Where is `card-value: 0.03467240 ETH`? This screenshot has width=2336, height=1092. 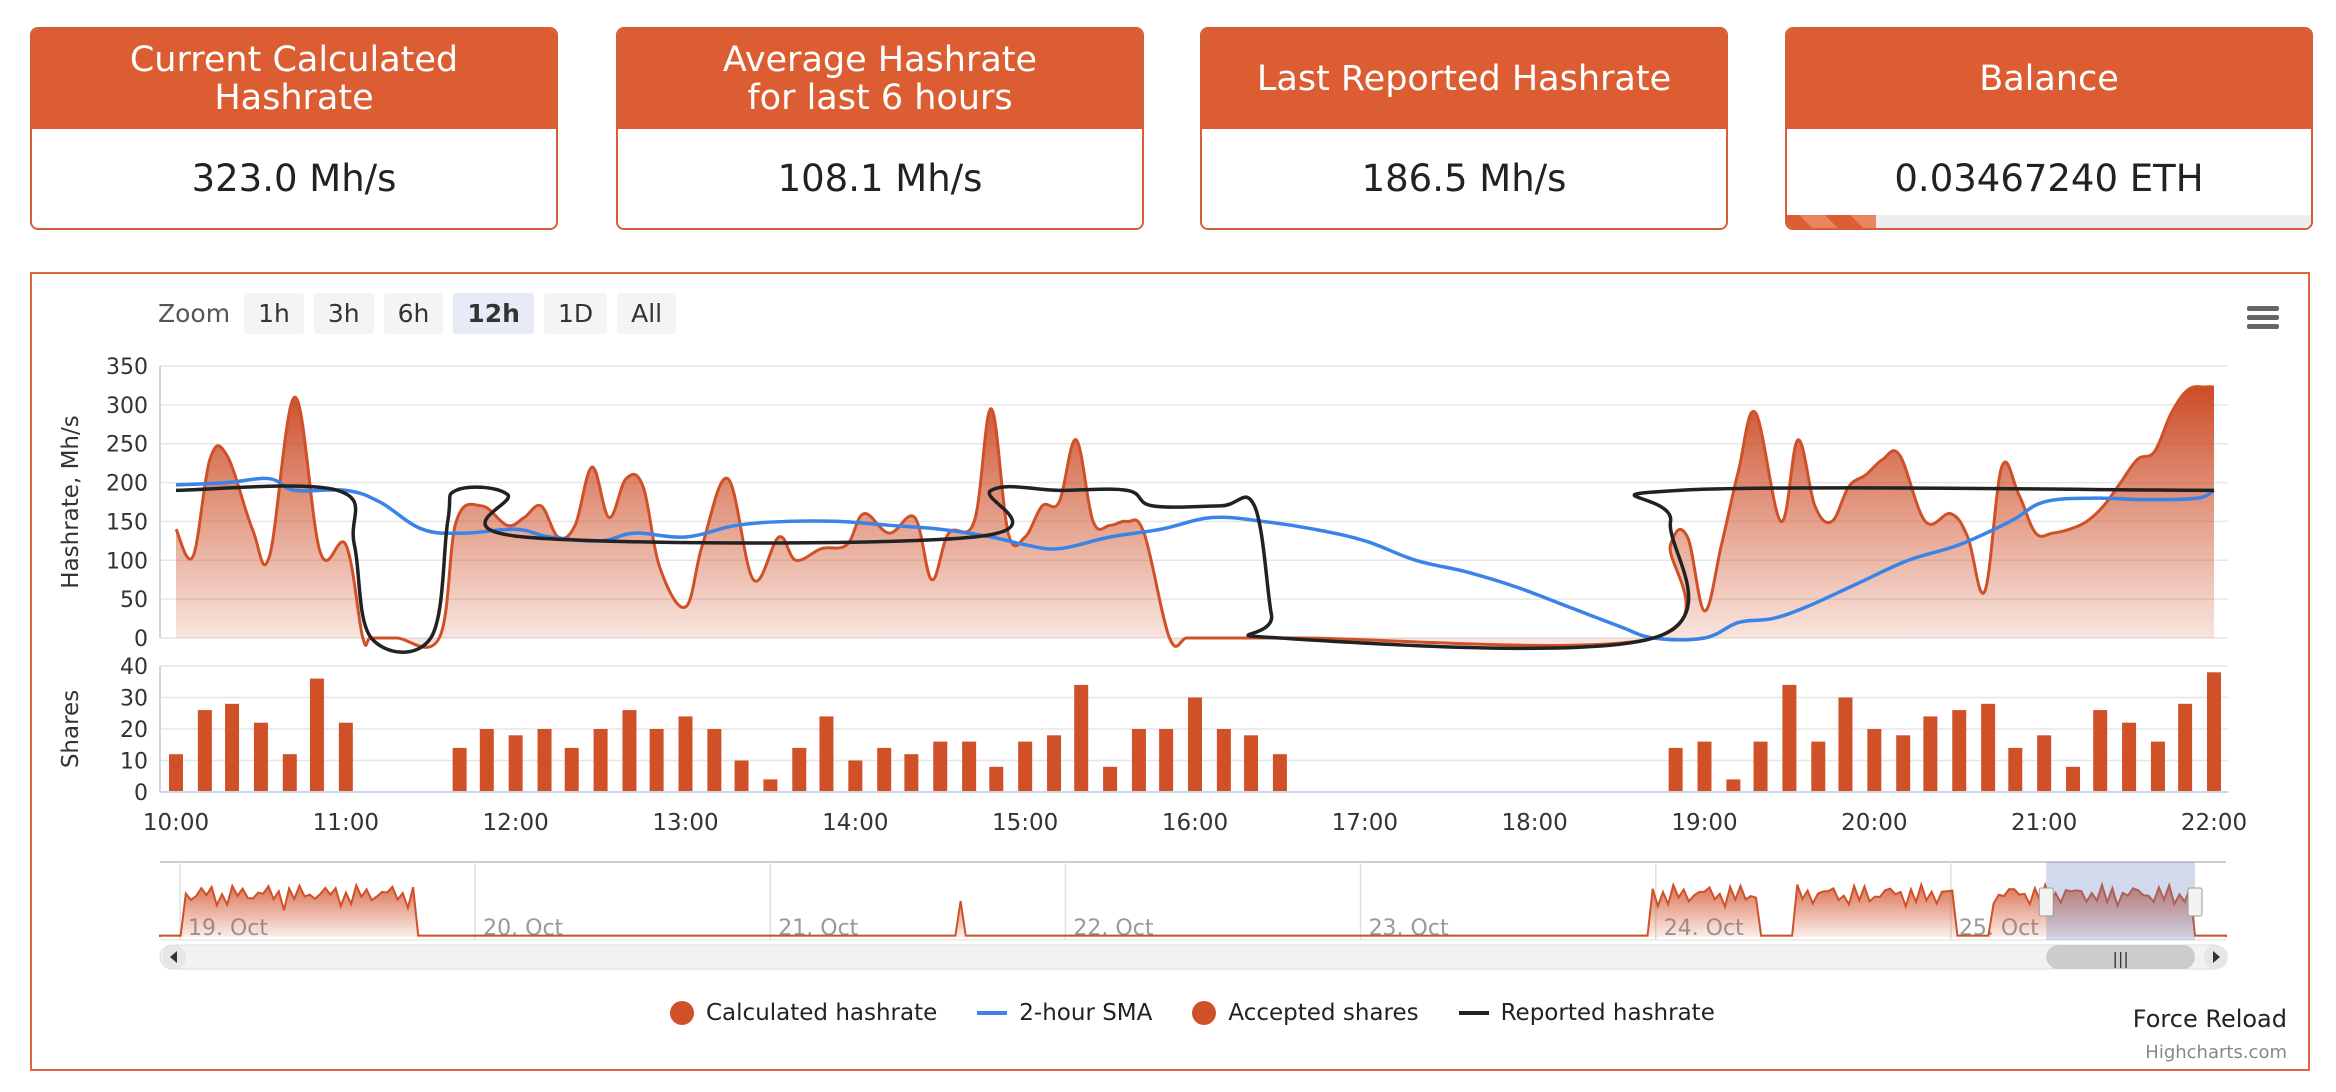 card-value: 0.03467240 ETH is located at coordinates (2049, 178).